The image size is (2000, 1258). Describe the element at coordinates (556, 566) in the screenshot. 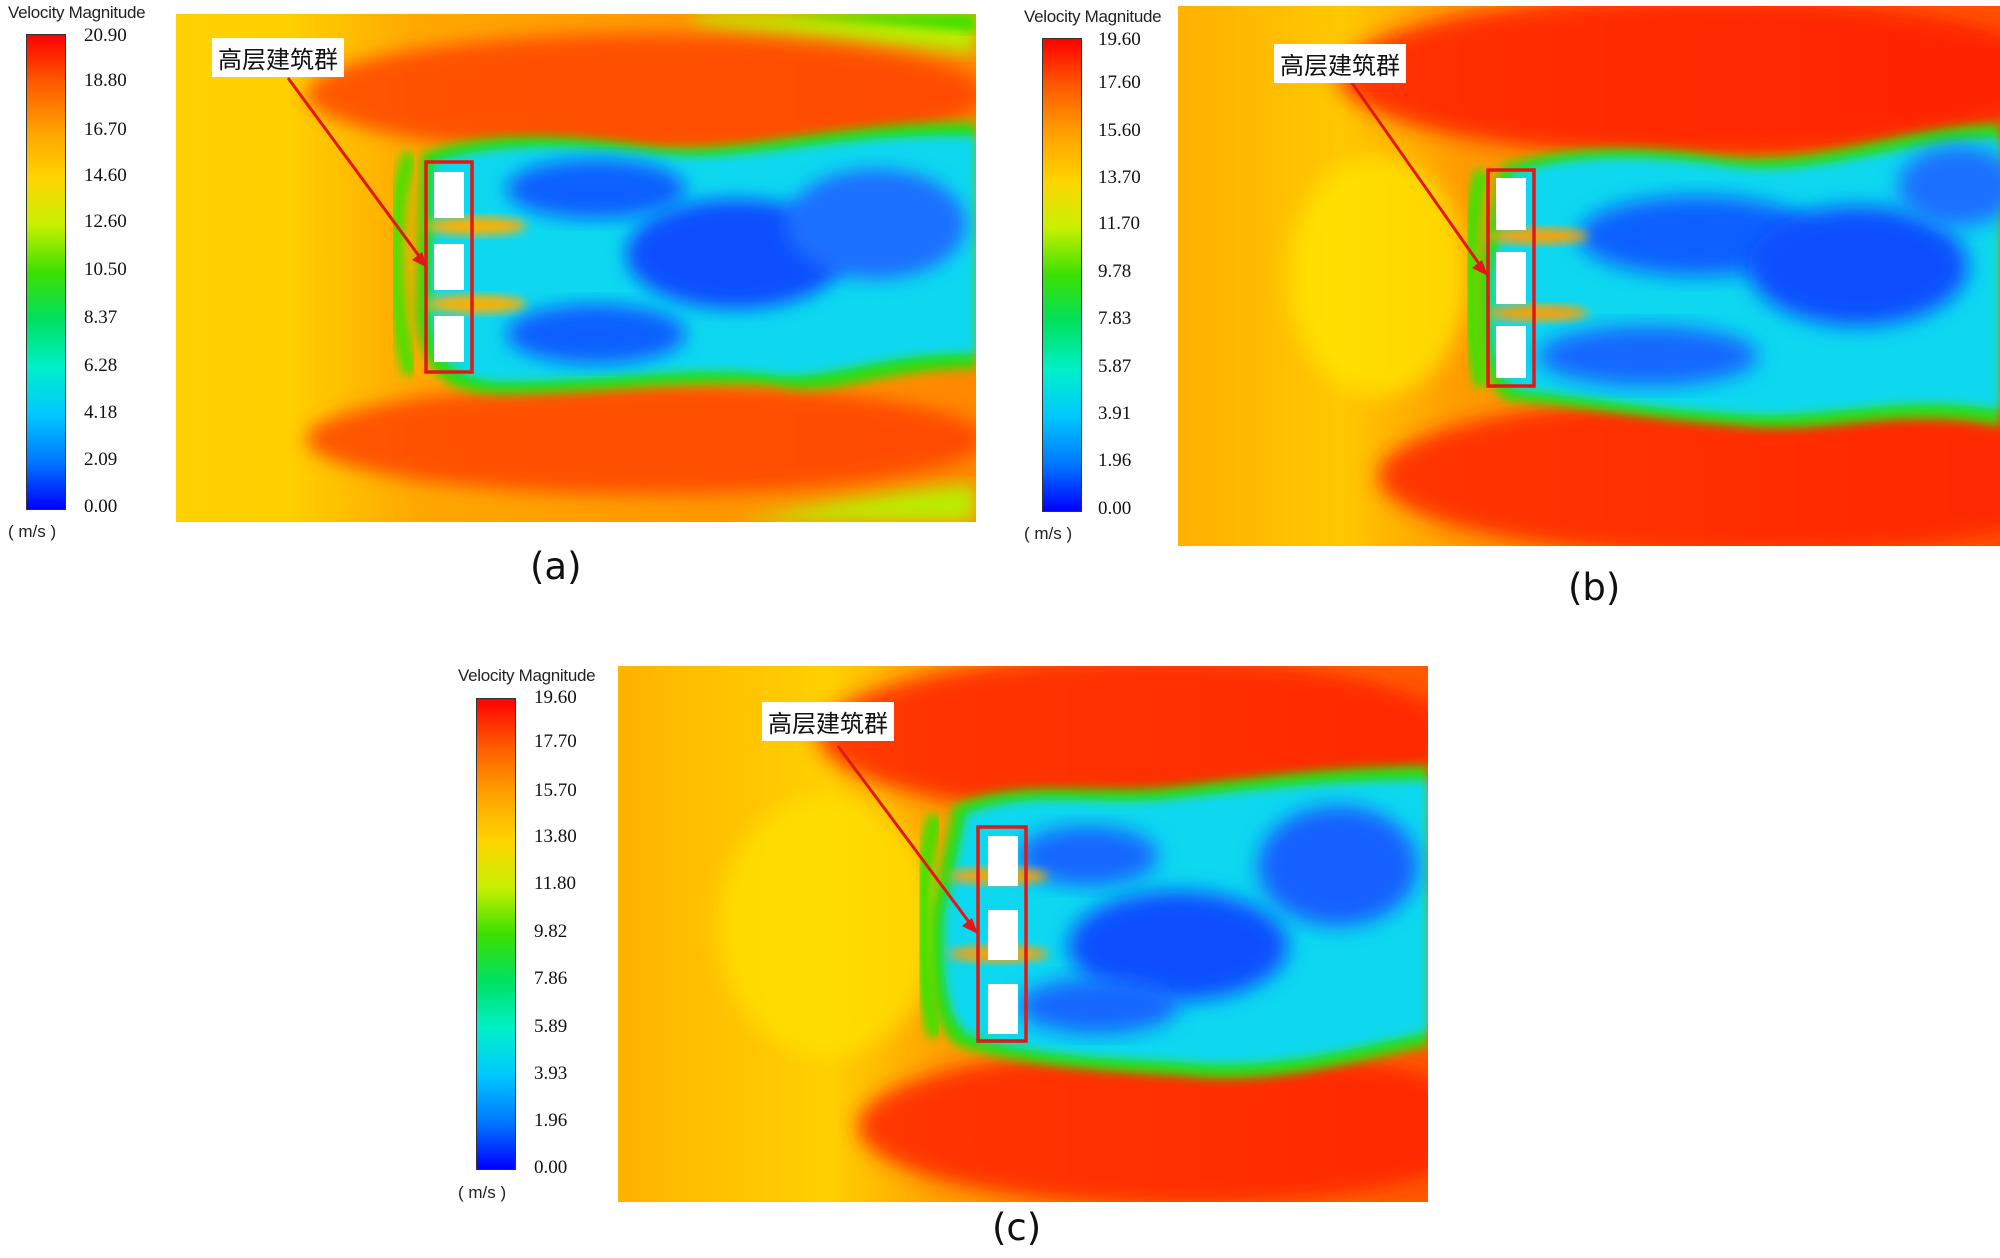

I see `panel-caption: (a)` at that location.